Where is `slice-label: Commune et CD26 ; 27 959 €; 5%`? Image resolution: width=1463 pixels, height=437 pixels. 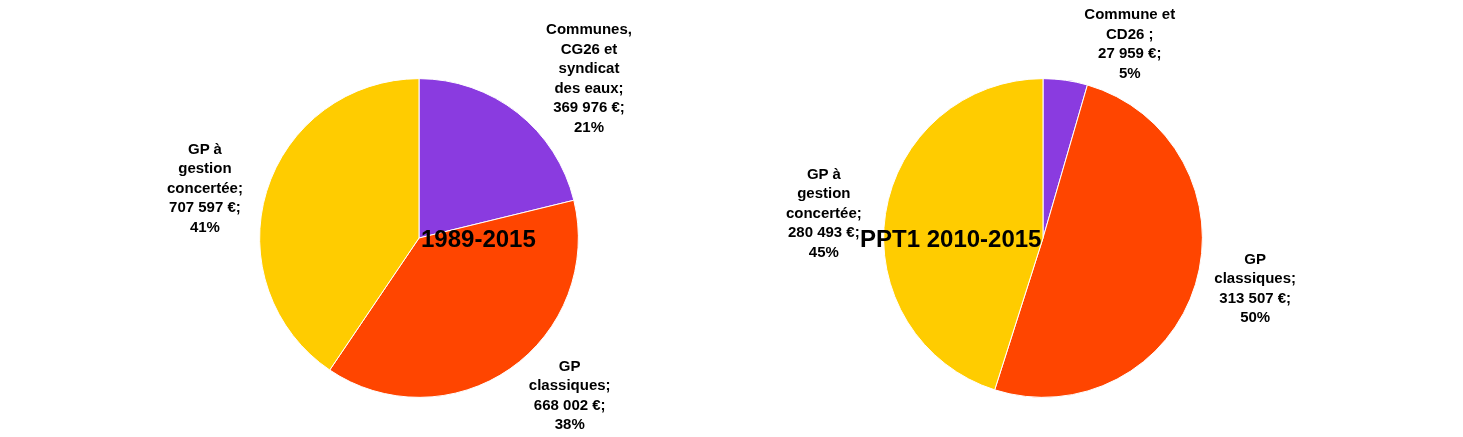 slice-label: Commune et CD26 ; 27 959 €; 5% is located at coordinates (1130, 43).